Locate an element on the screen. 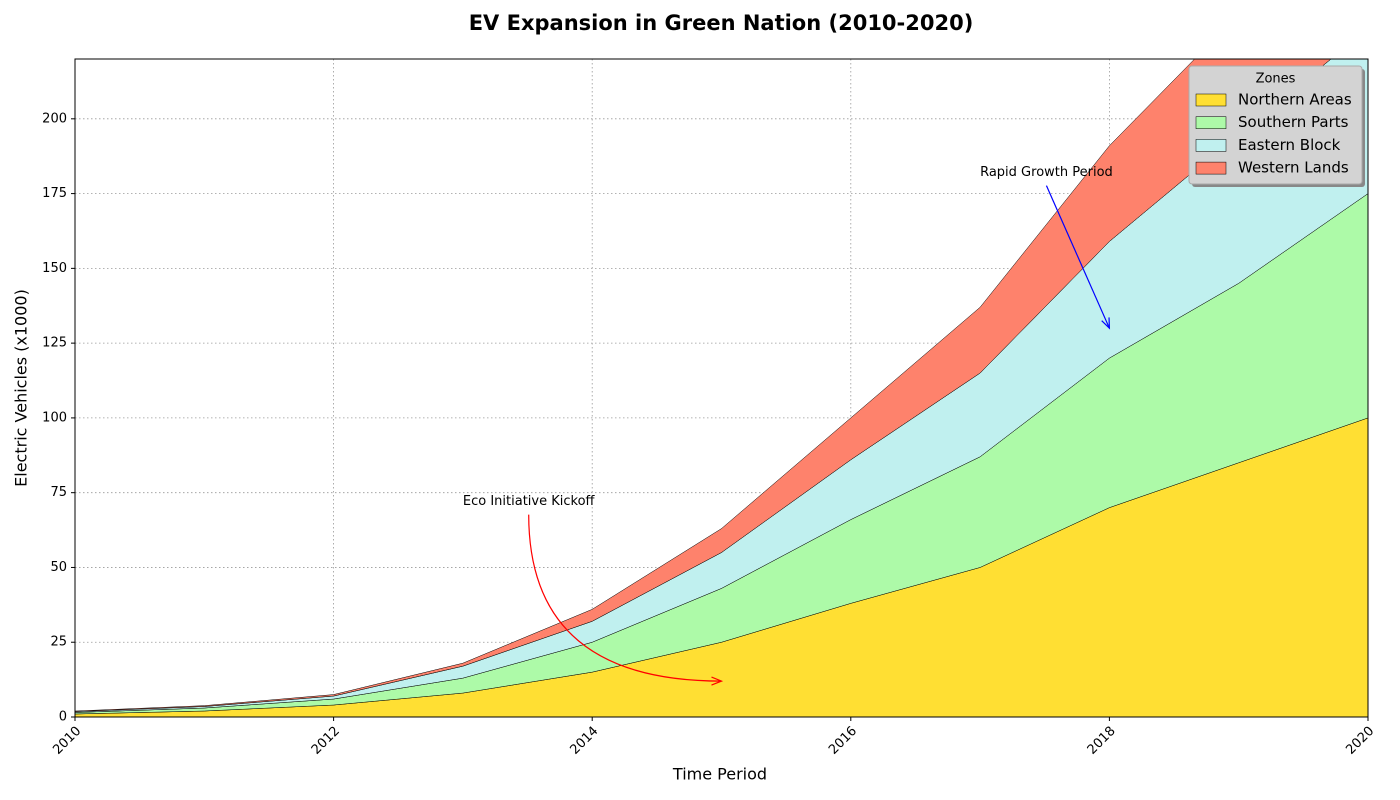  x-tick-label: 2018 is located at coordinates (1102, 741).